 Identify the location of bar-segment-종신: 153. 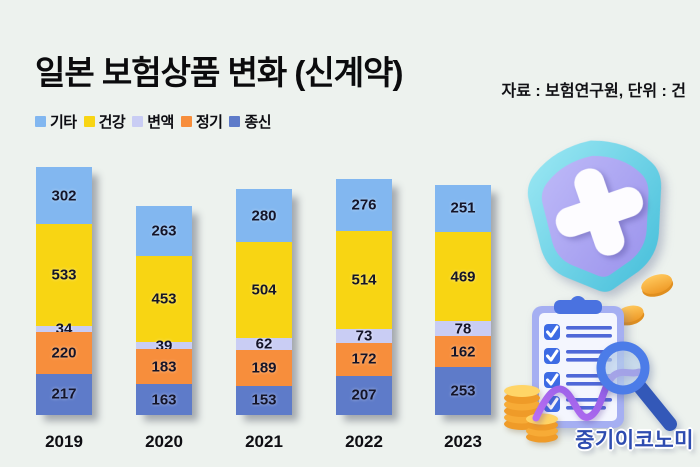
(264, 400).